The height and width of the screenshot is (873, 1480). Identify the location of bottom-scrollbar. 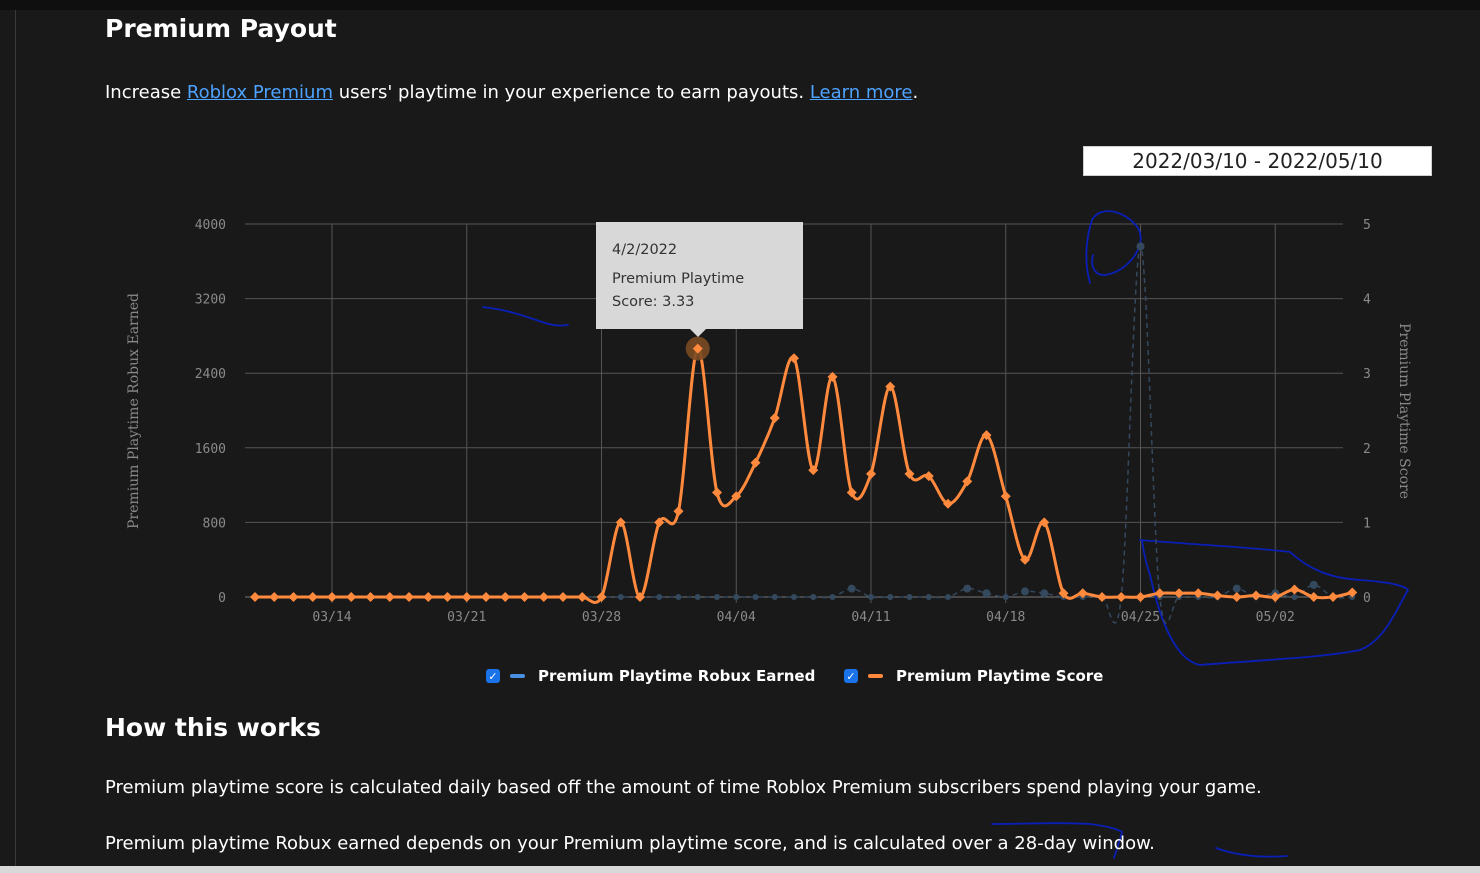
(740, 869).